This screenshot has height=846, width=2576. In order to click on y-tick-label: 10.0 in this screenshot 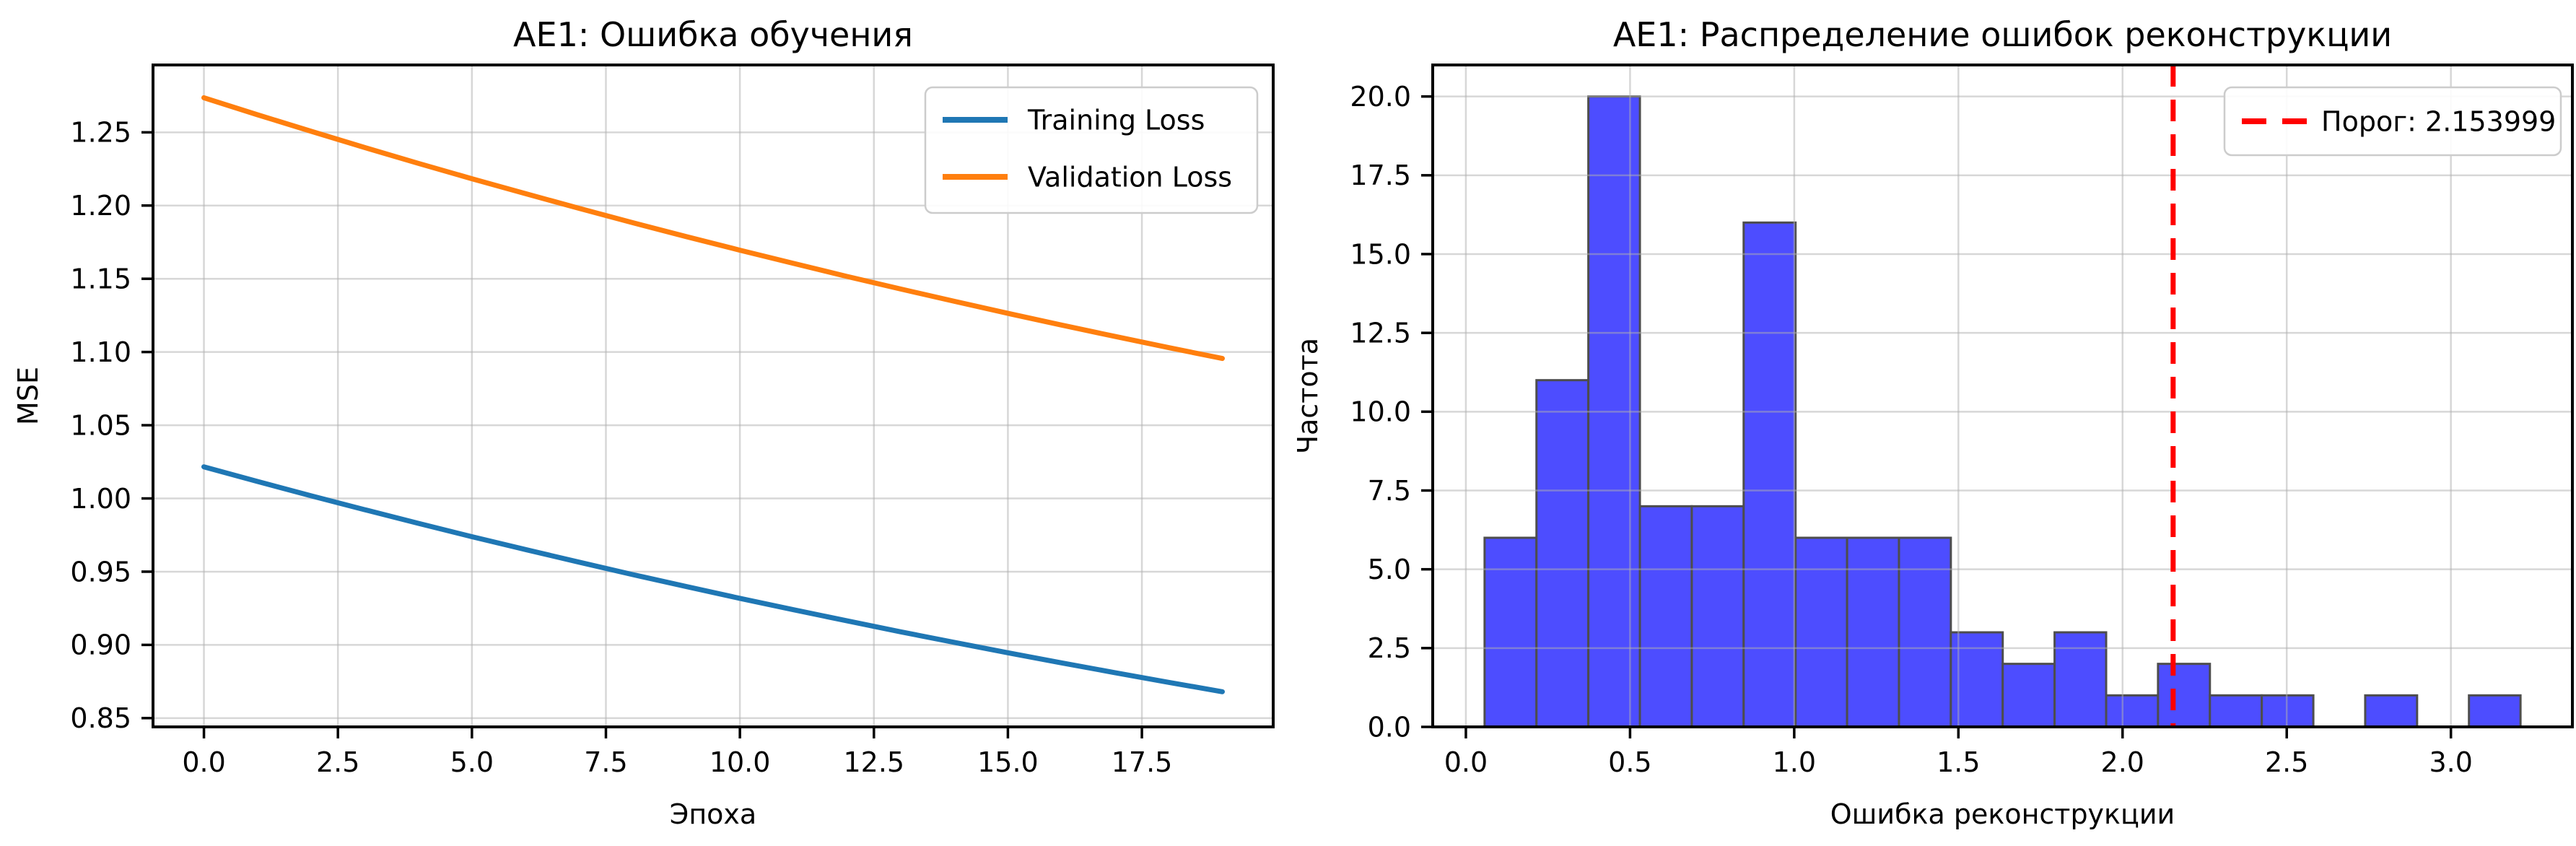, I will do `click(1380, 412)`.